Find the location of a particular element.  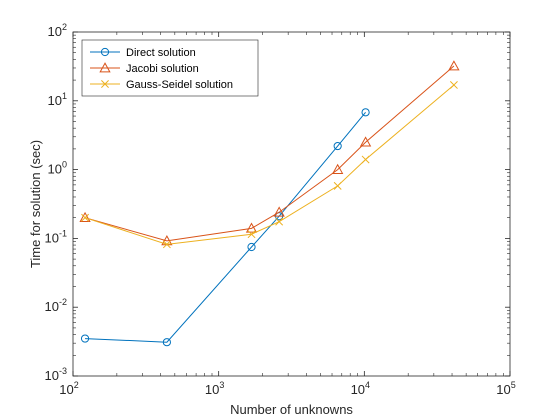

y-tick-label: 10⁻¹ is located at coordinates (56, 236).